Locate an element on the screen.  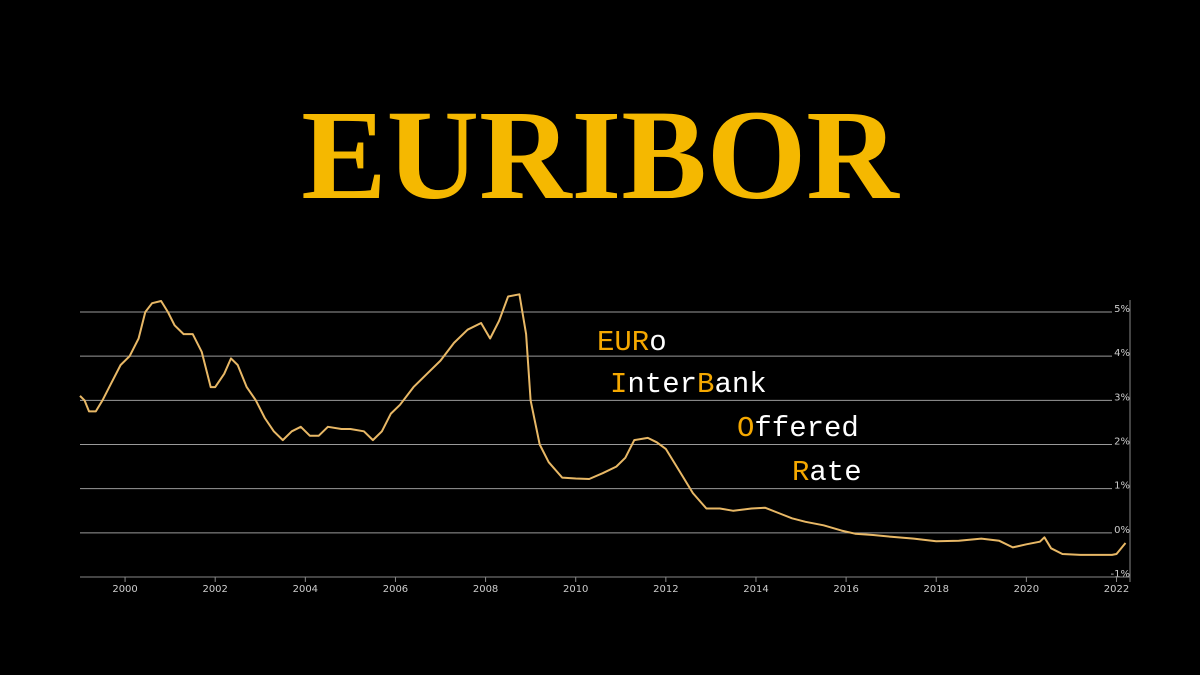
y-tick-label: 4% is located at coordinates (1122, 353).